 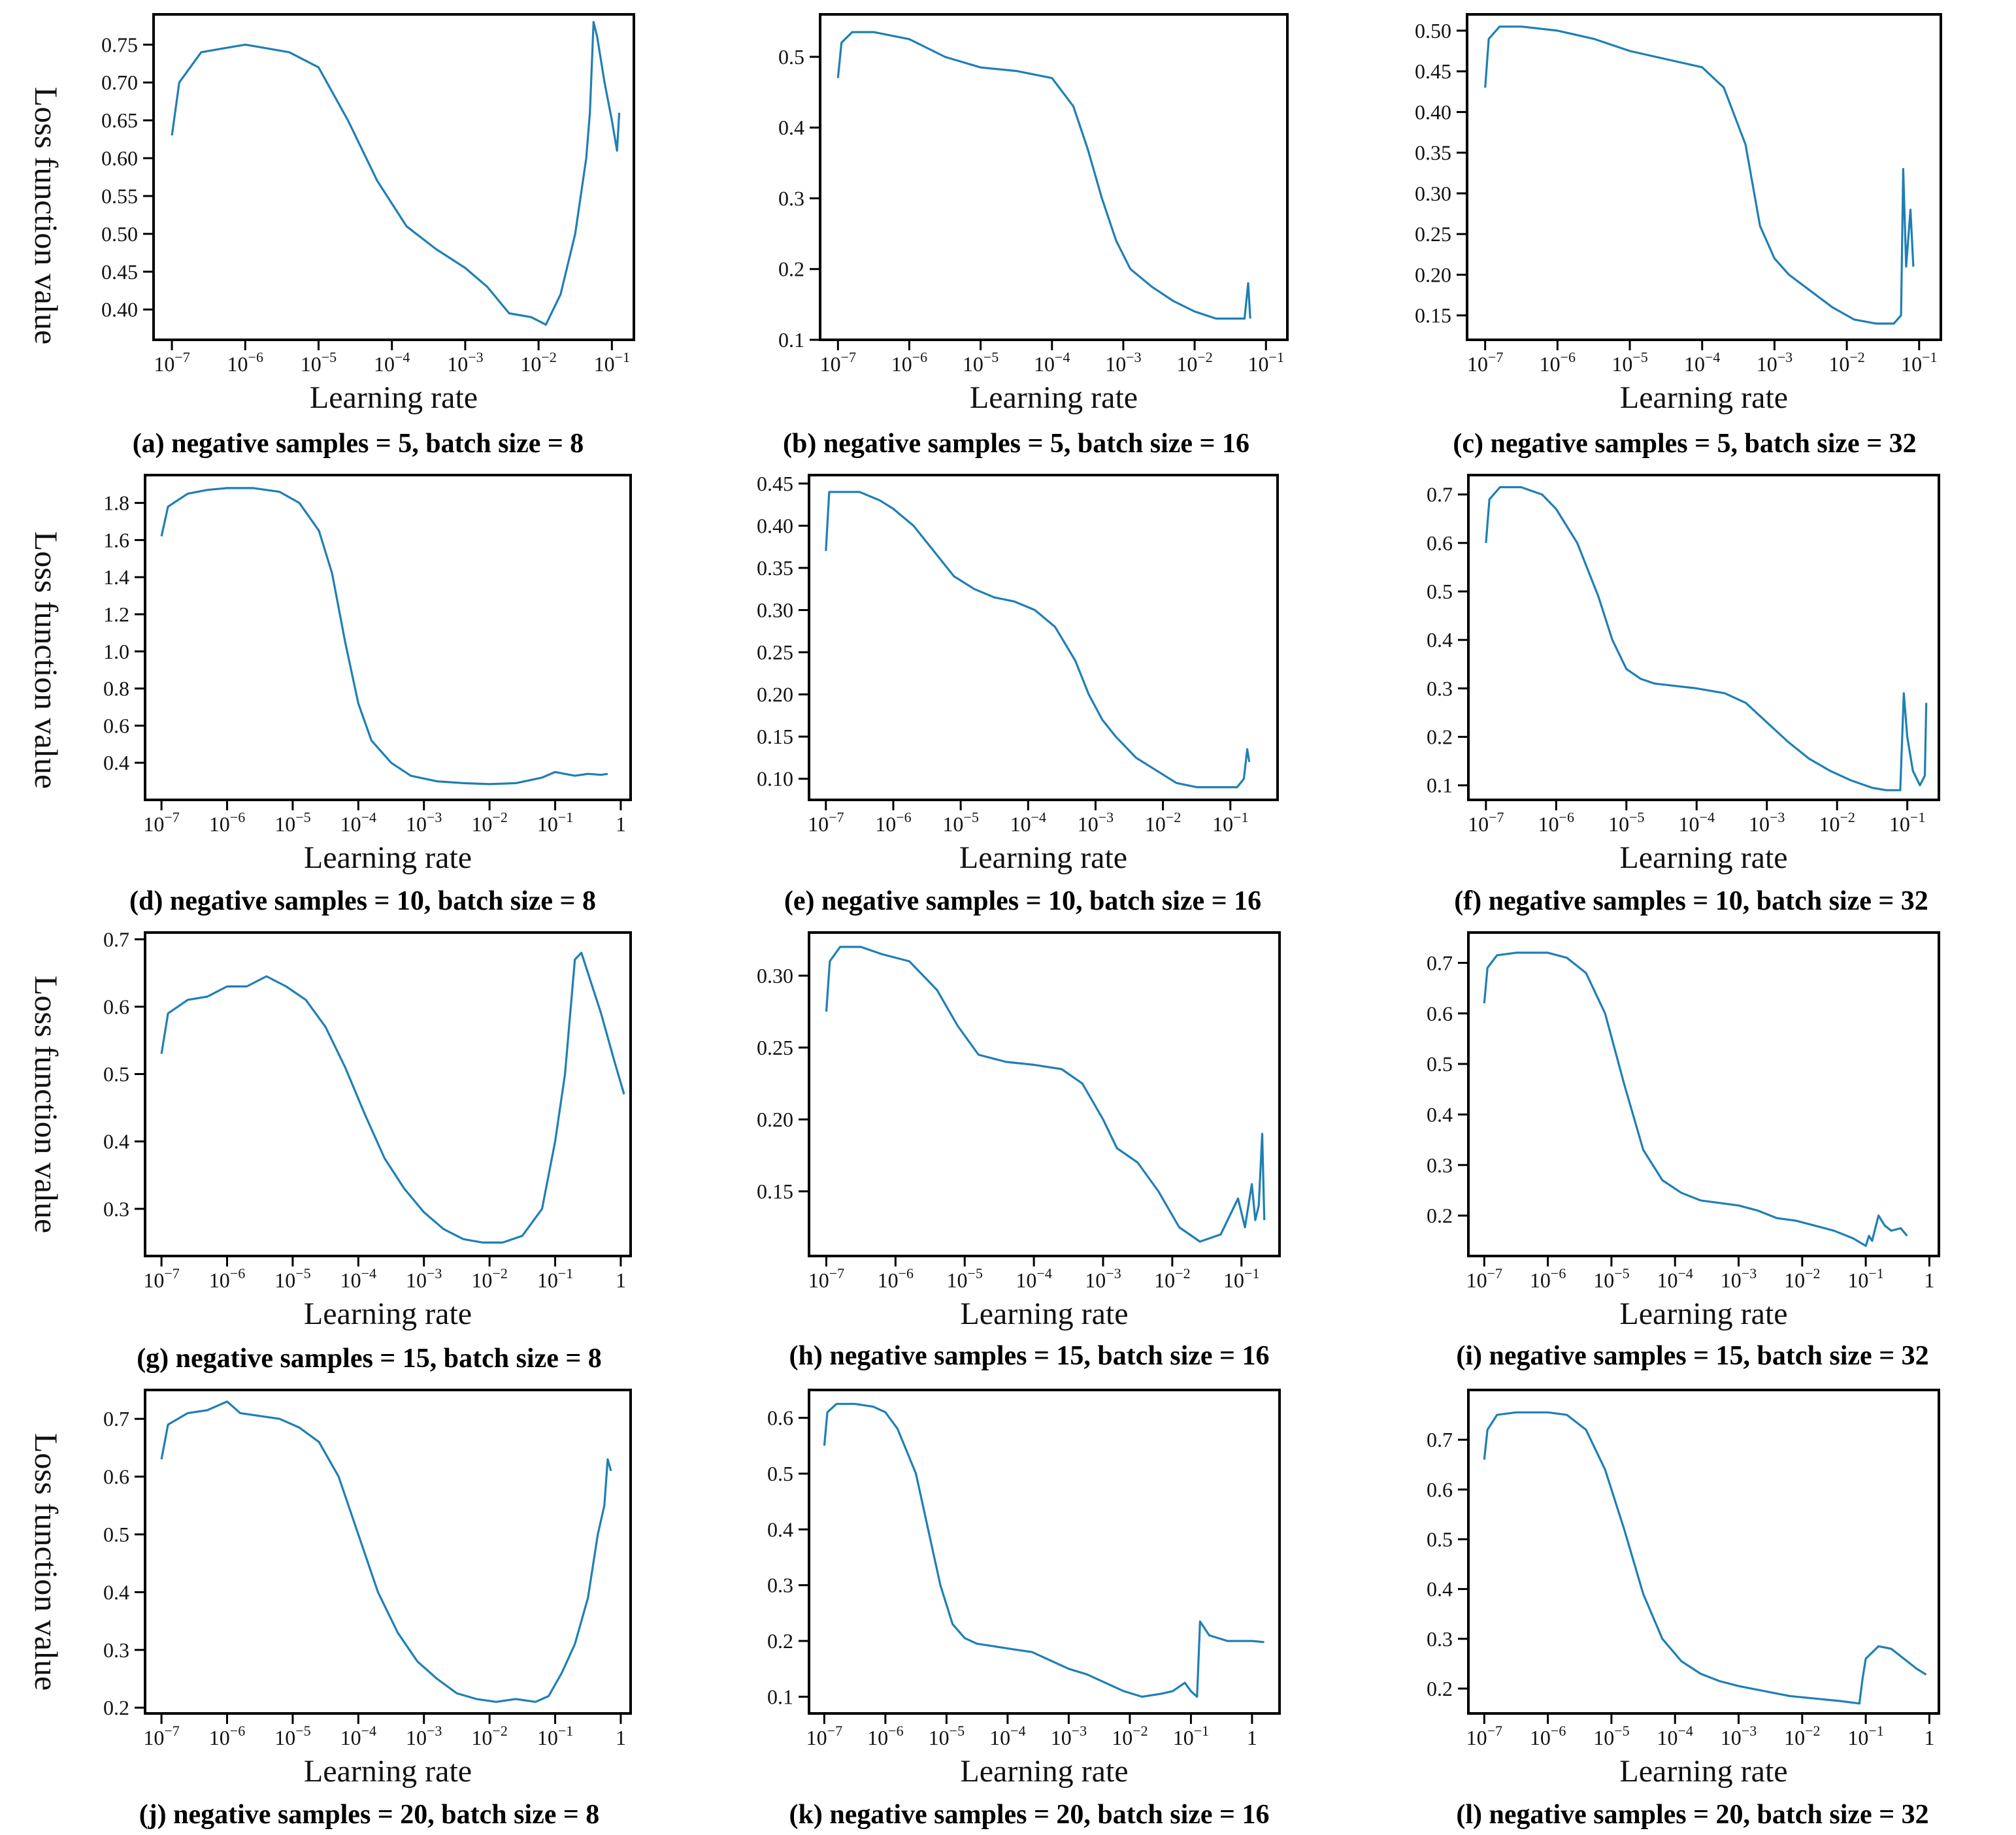 I want to click on y-tick-label: 0.60, so click(x=119, y=158).